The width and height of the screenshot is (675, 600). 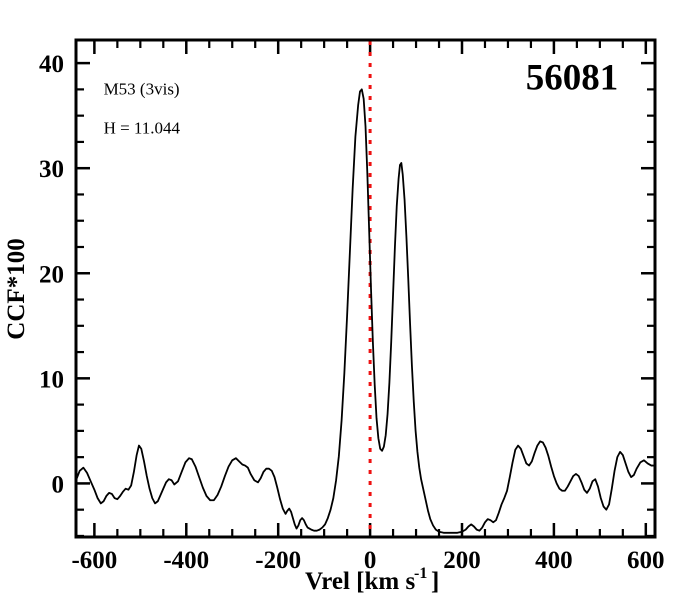 What do you see at coordinates (572, 77) in the screenshot?
I see `mjd-label: 56081` at bounding box center [572, 77].